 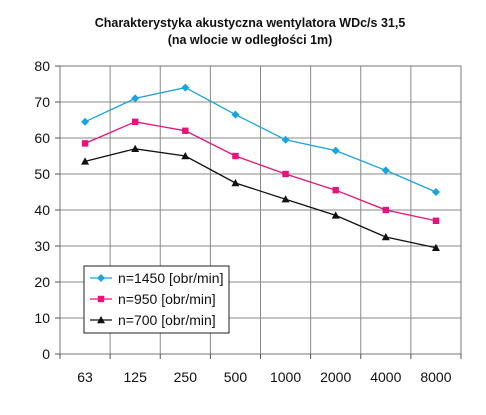 What do you see at coordinates (285, 377) in the screenshot?
I see `x-tick-label: 1000` at bounding box center [285, 377].